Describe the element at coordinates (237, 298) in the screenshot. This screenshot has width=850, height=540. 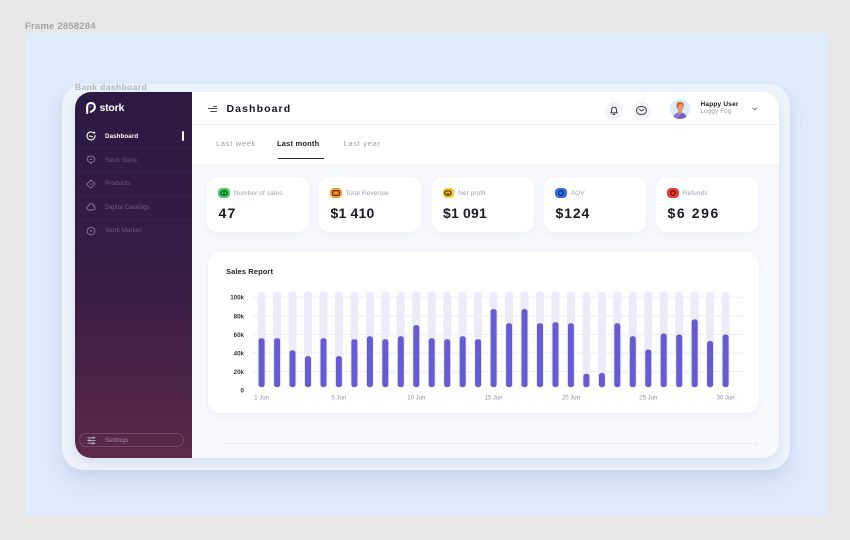
I see `svg-text: 100k` at that location.